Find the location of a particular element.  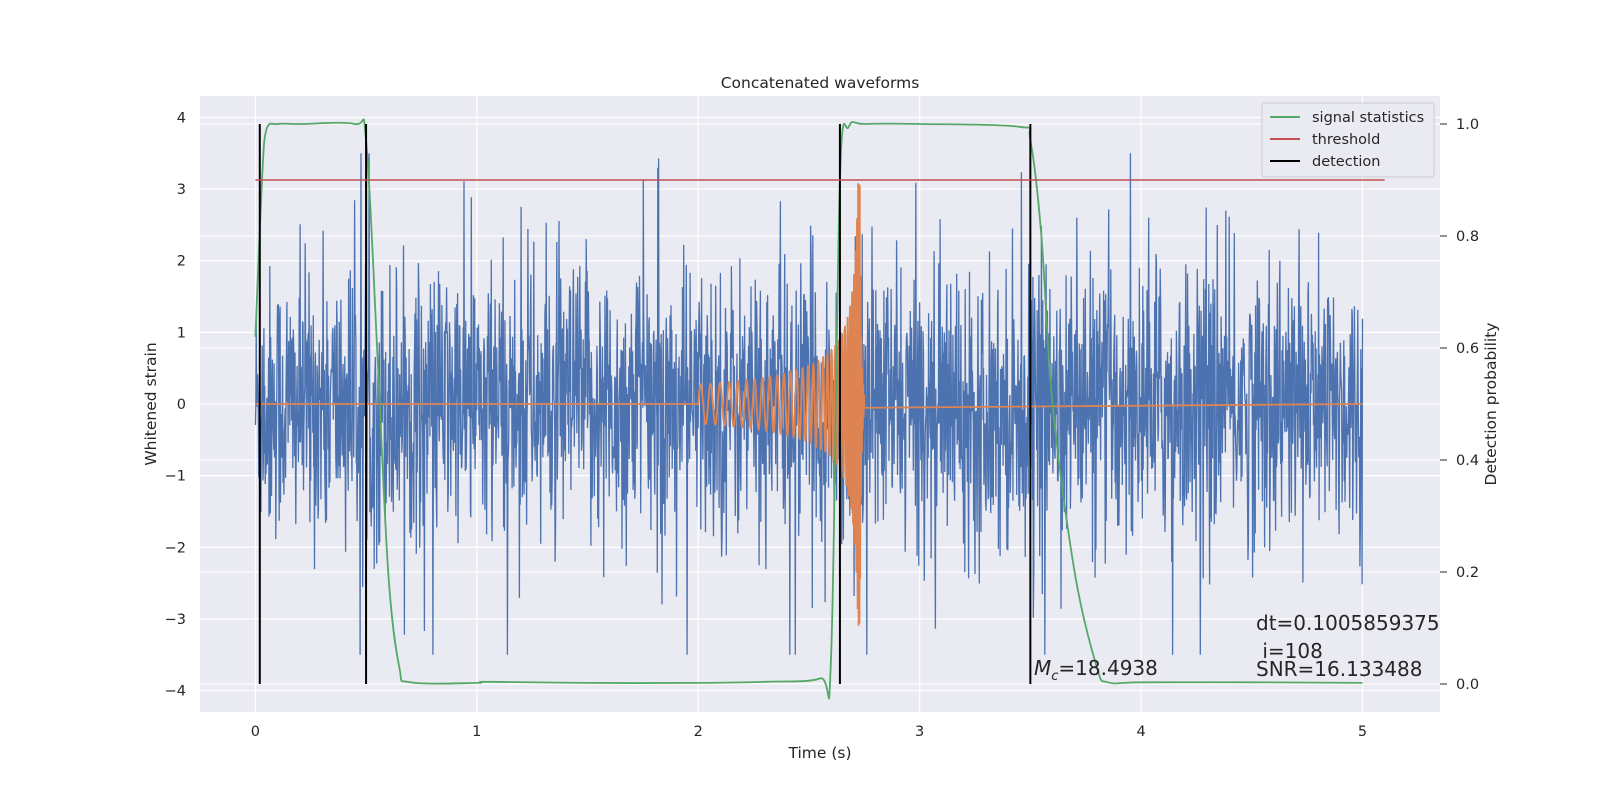

chart-title: Concatenated waveforms is located at coordinates (820, 83).